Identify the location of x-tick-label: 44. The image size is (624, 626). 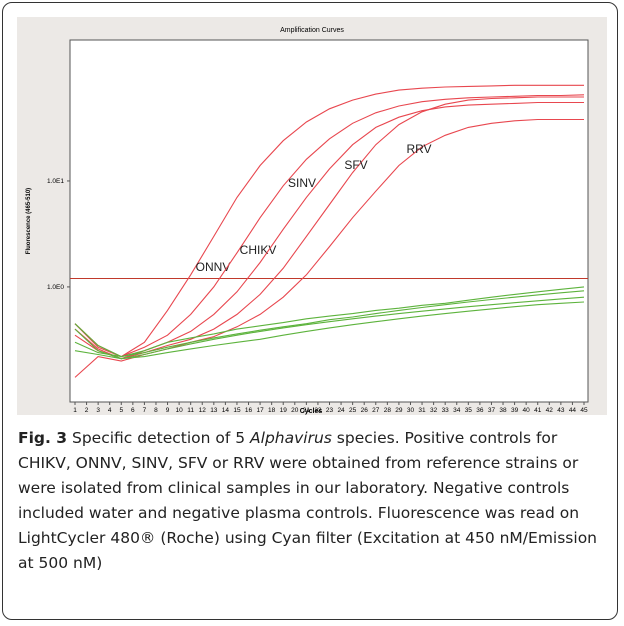
(573, 410).